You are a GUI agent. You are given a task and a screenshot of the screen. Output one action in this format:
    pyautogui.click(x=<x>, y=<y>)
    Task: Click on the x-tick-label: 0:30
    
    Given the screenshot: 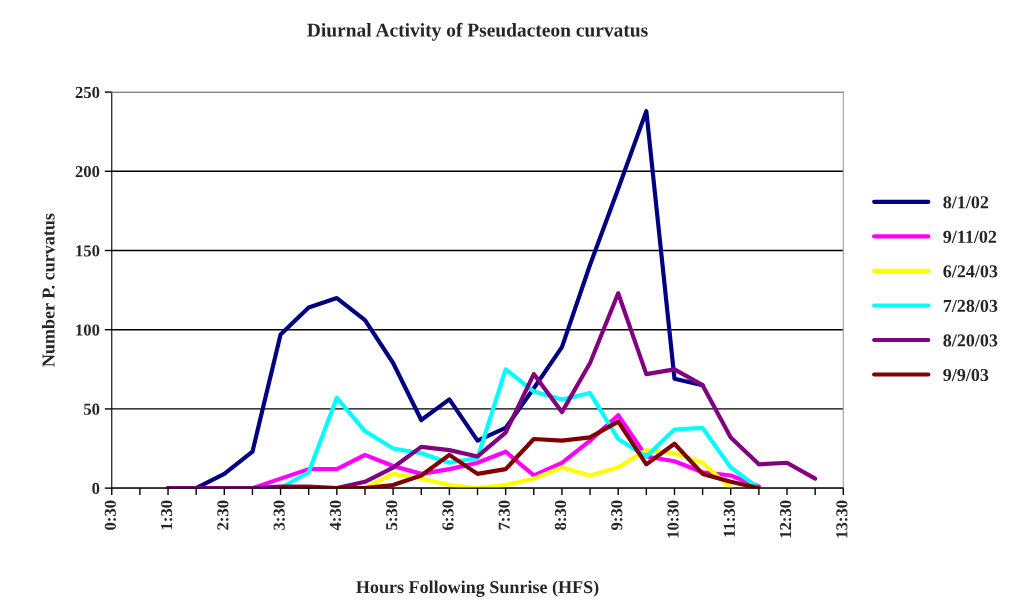 What is the action you would take?
    pyautogui.click(x=110, y=515)
    